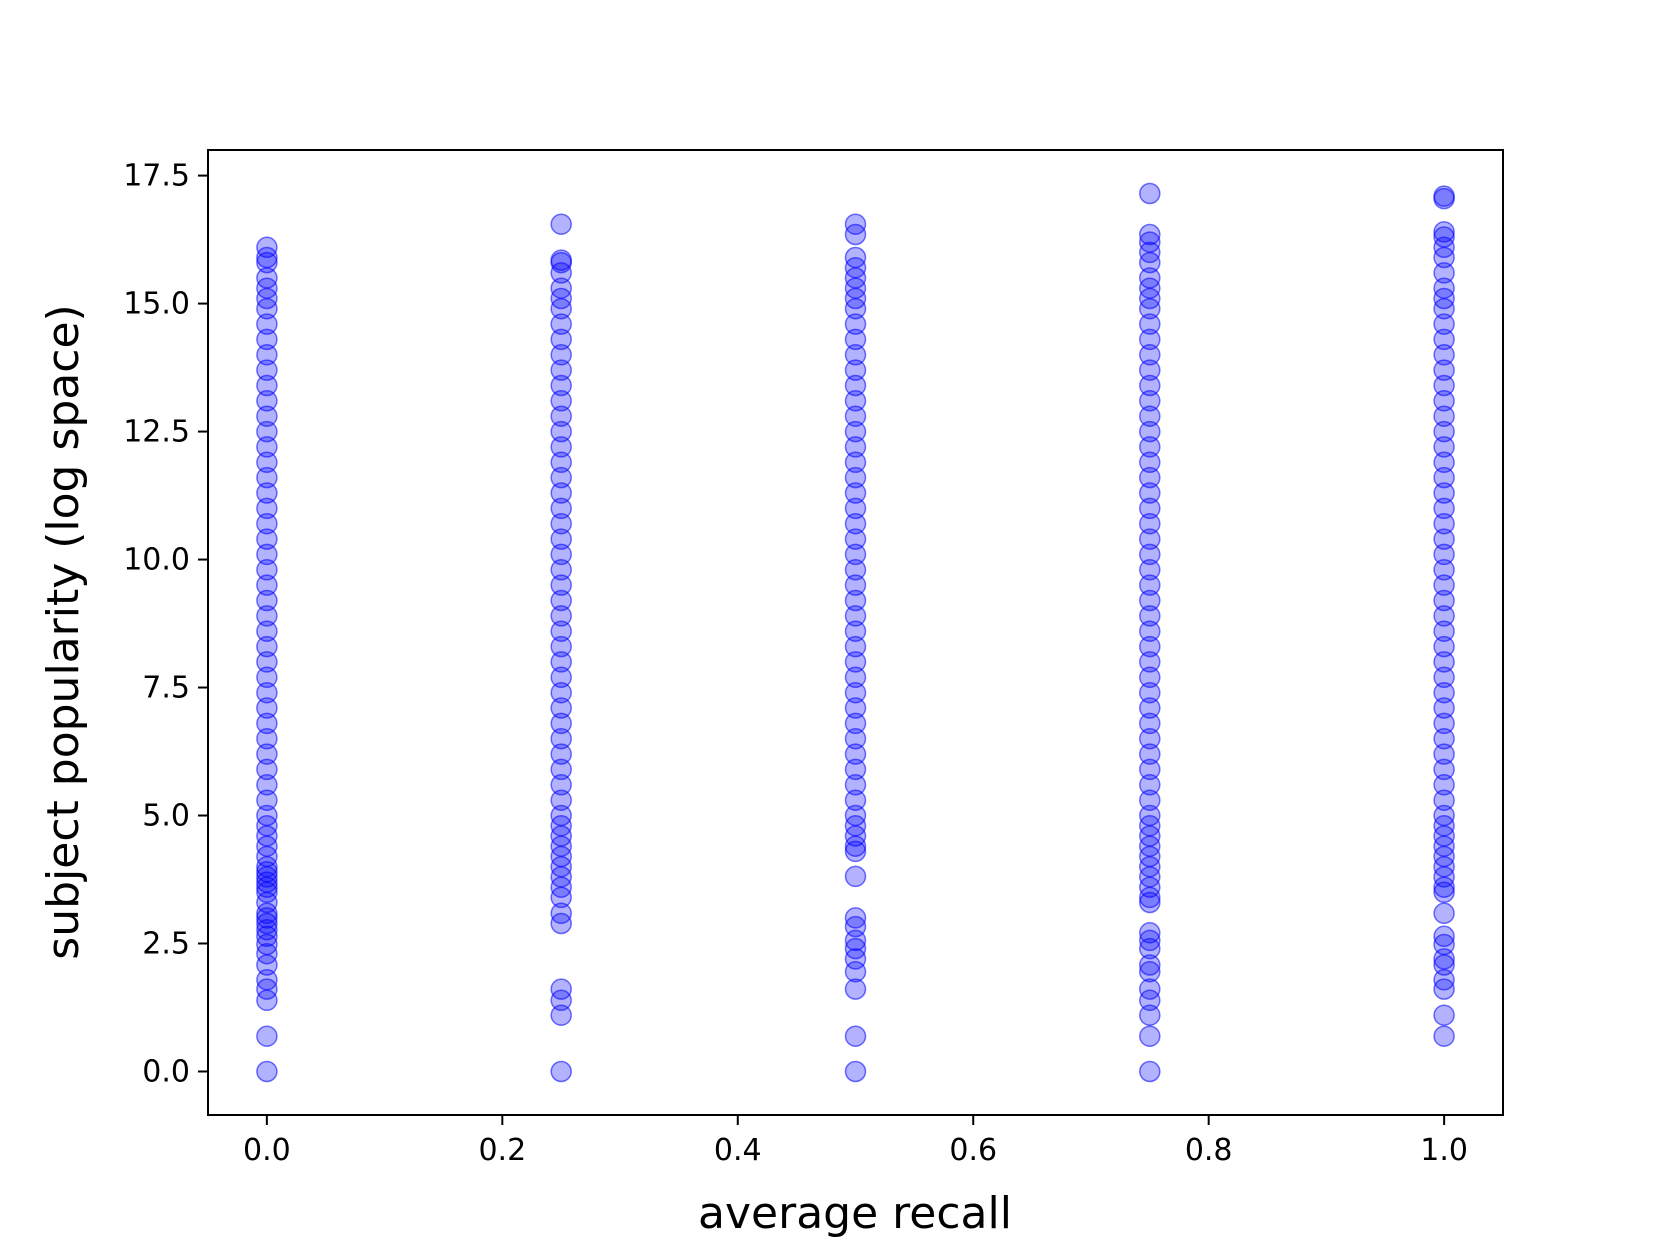  Describe the element at coordinates (166, 816) in the screenshot. I see `y-tick-label: 5.0` at that location.